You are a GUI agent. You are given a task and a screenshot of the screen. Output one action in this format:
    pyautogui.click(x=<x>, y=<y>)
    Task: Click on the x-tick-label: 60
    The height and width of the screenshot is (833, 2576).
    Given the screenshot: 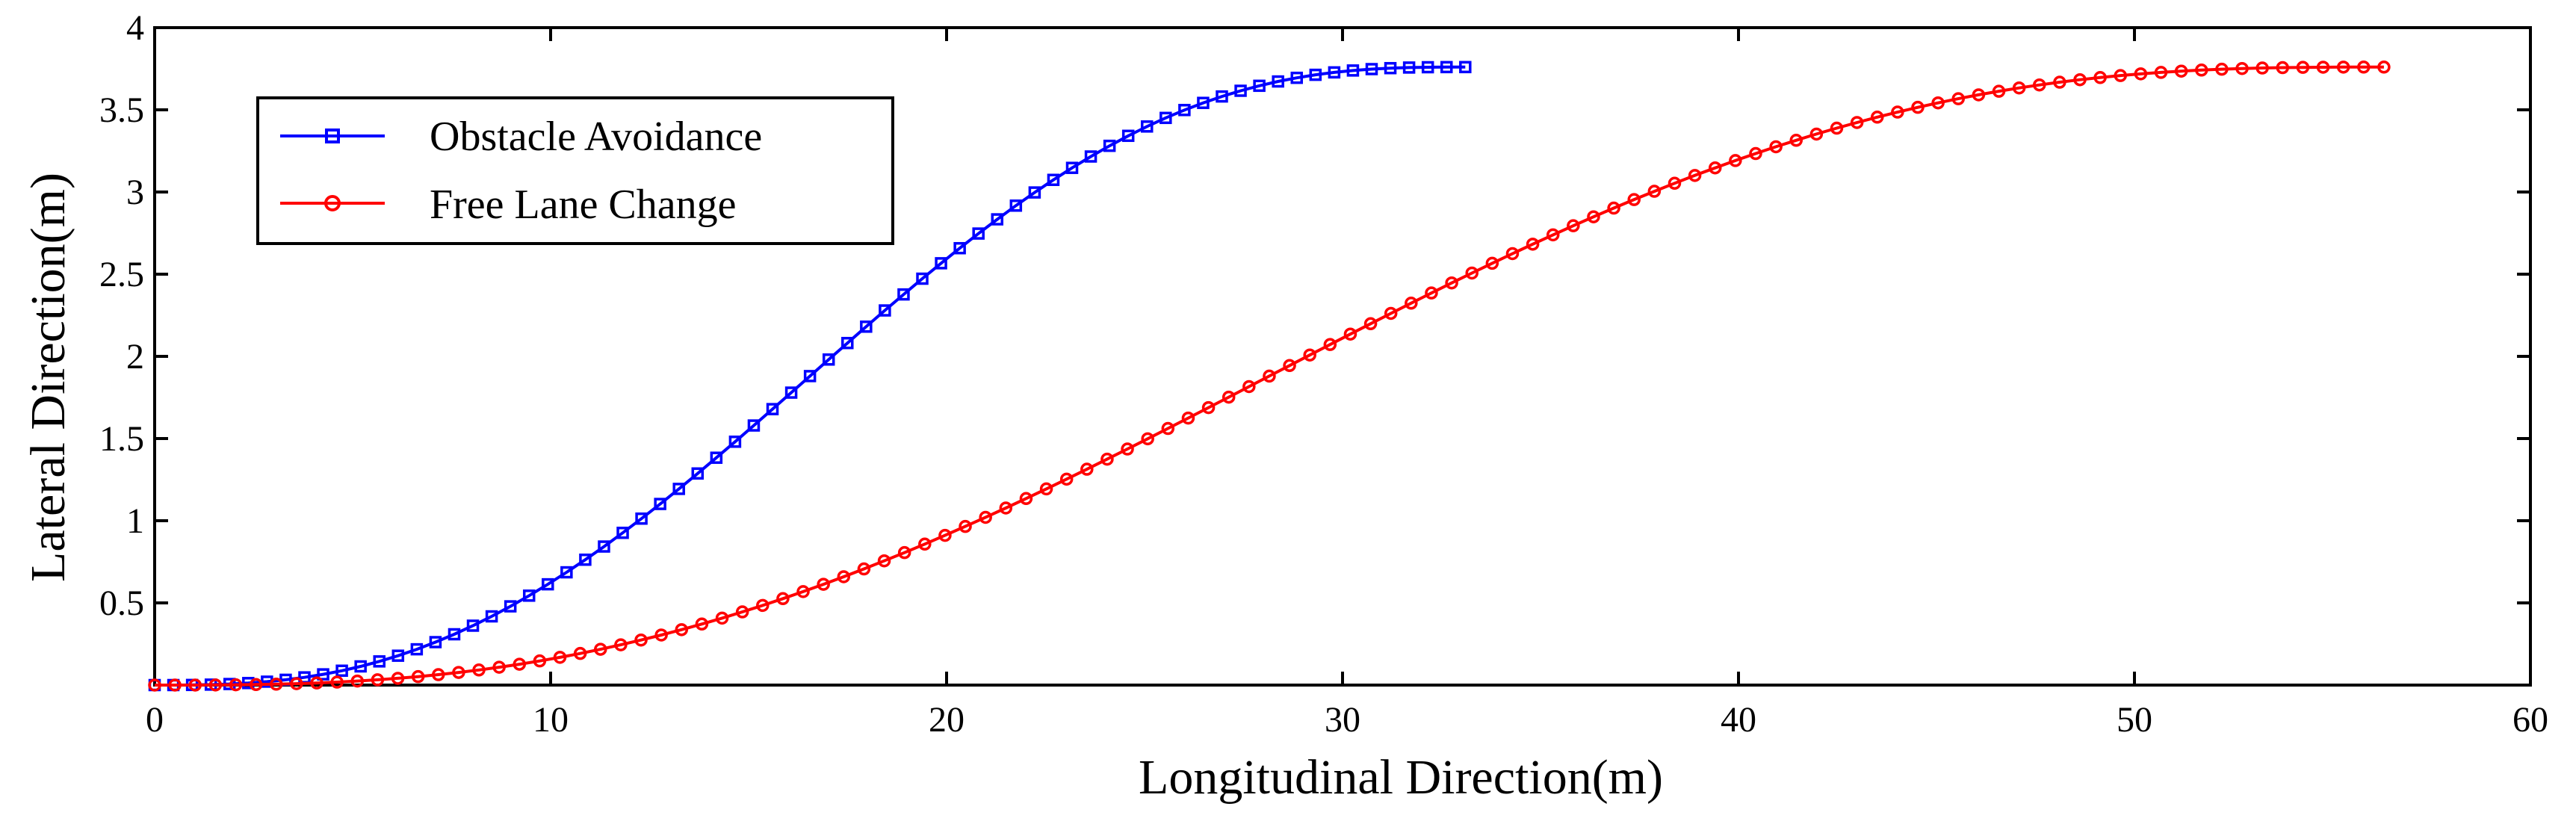 What is the action you would take?
    pyautogui.click(x=2530, y=720)
    